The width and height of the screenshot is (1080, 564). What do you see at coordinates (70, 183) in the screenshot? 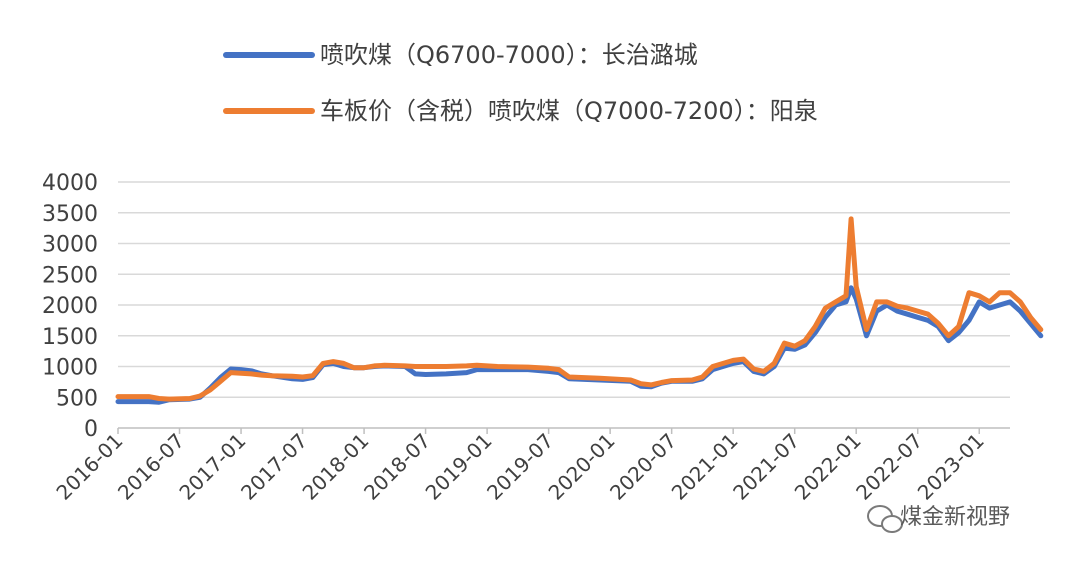
I see `y-tick-label: 4000` at bounding box center [70, 183].